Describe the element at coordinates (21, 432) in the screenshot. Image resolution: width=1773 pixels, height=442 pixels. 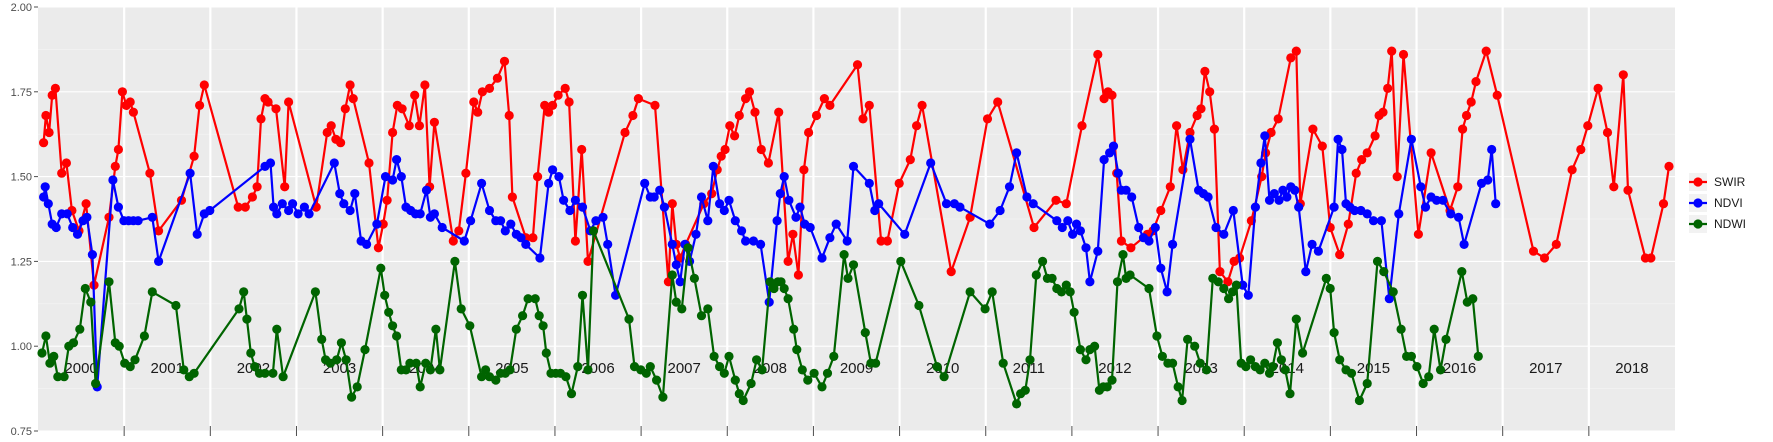
I see `y-tick-label: 0.75` at that location.